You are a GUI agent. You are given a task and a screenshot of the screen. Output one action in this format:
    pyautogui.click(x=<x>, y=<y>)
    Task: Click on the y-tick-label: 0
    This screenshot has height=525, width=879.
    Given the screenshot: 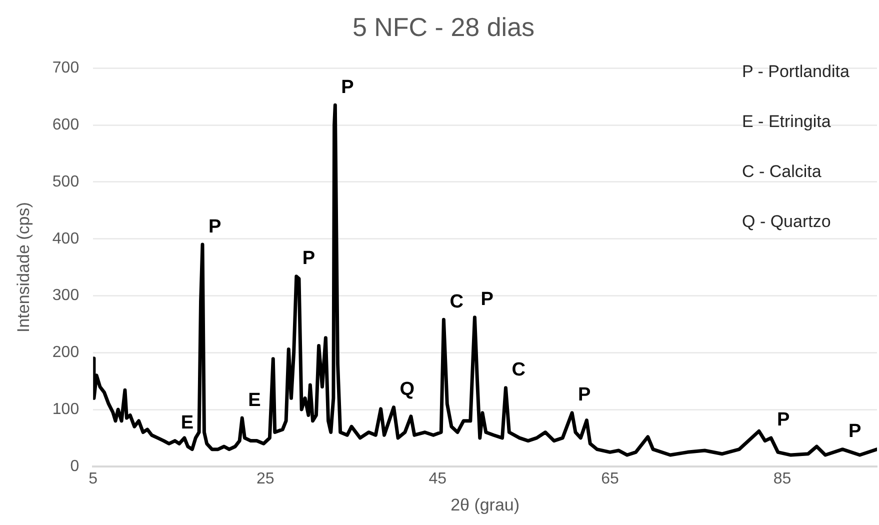 What is the action you would take?
    pyautogui.click(x=75, y=466)
    